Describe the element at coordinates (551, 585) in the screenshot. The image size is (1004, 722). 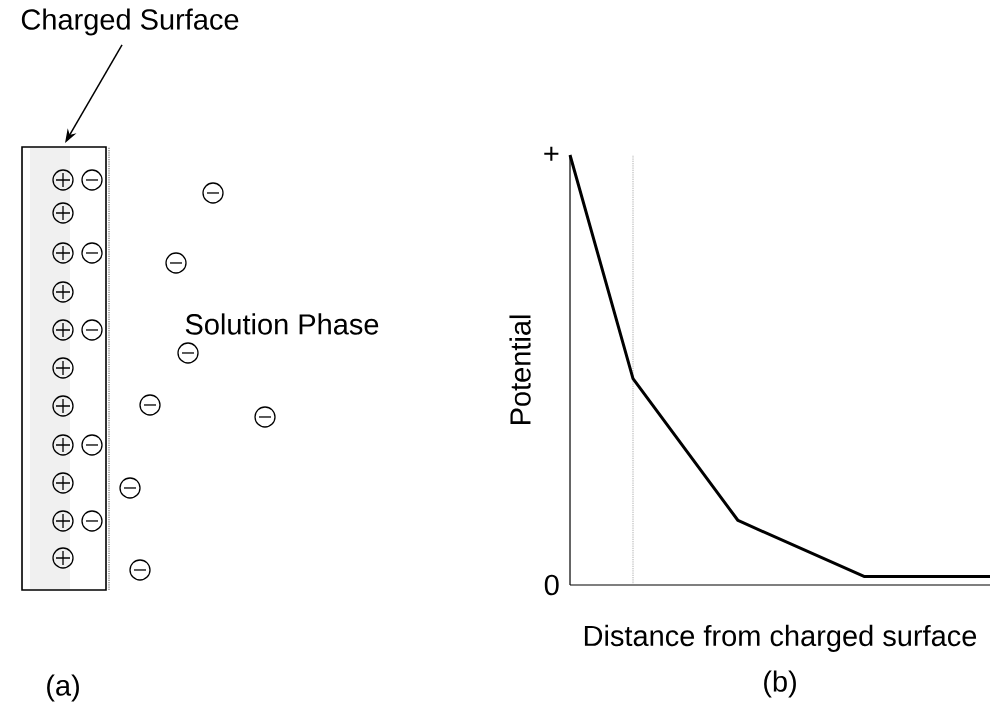
I see `text: 0` at that location.